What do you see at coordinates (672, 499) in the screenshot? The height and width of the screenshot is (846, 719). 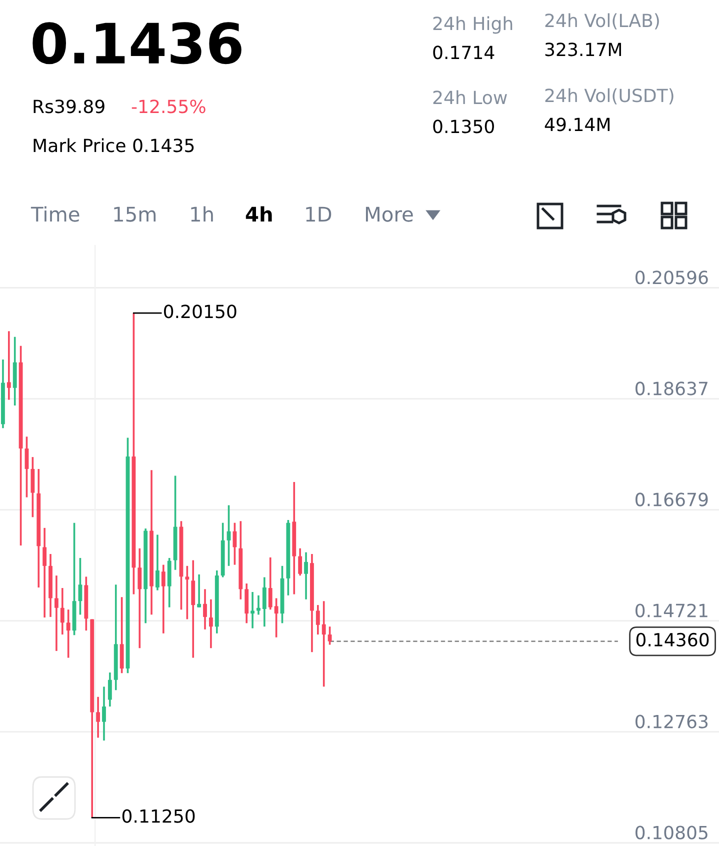 I see `y-tick-label: 0.16679` at bounding box center [672, 499].